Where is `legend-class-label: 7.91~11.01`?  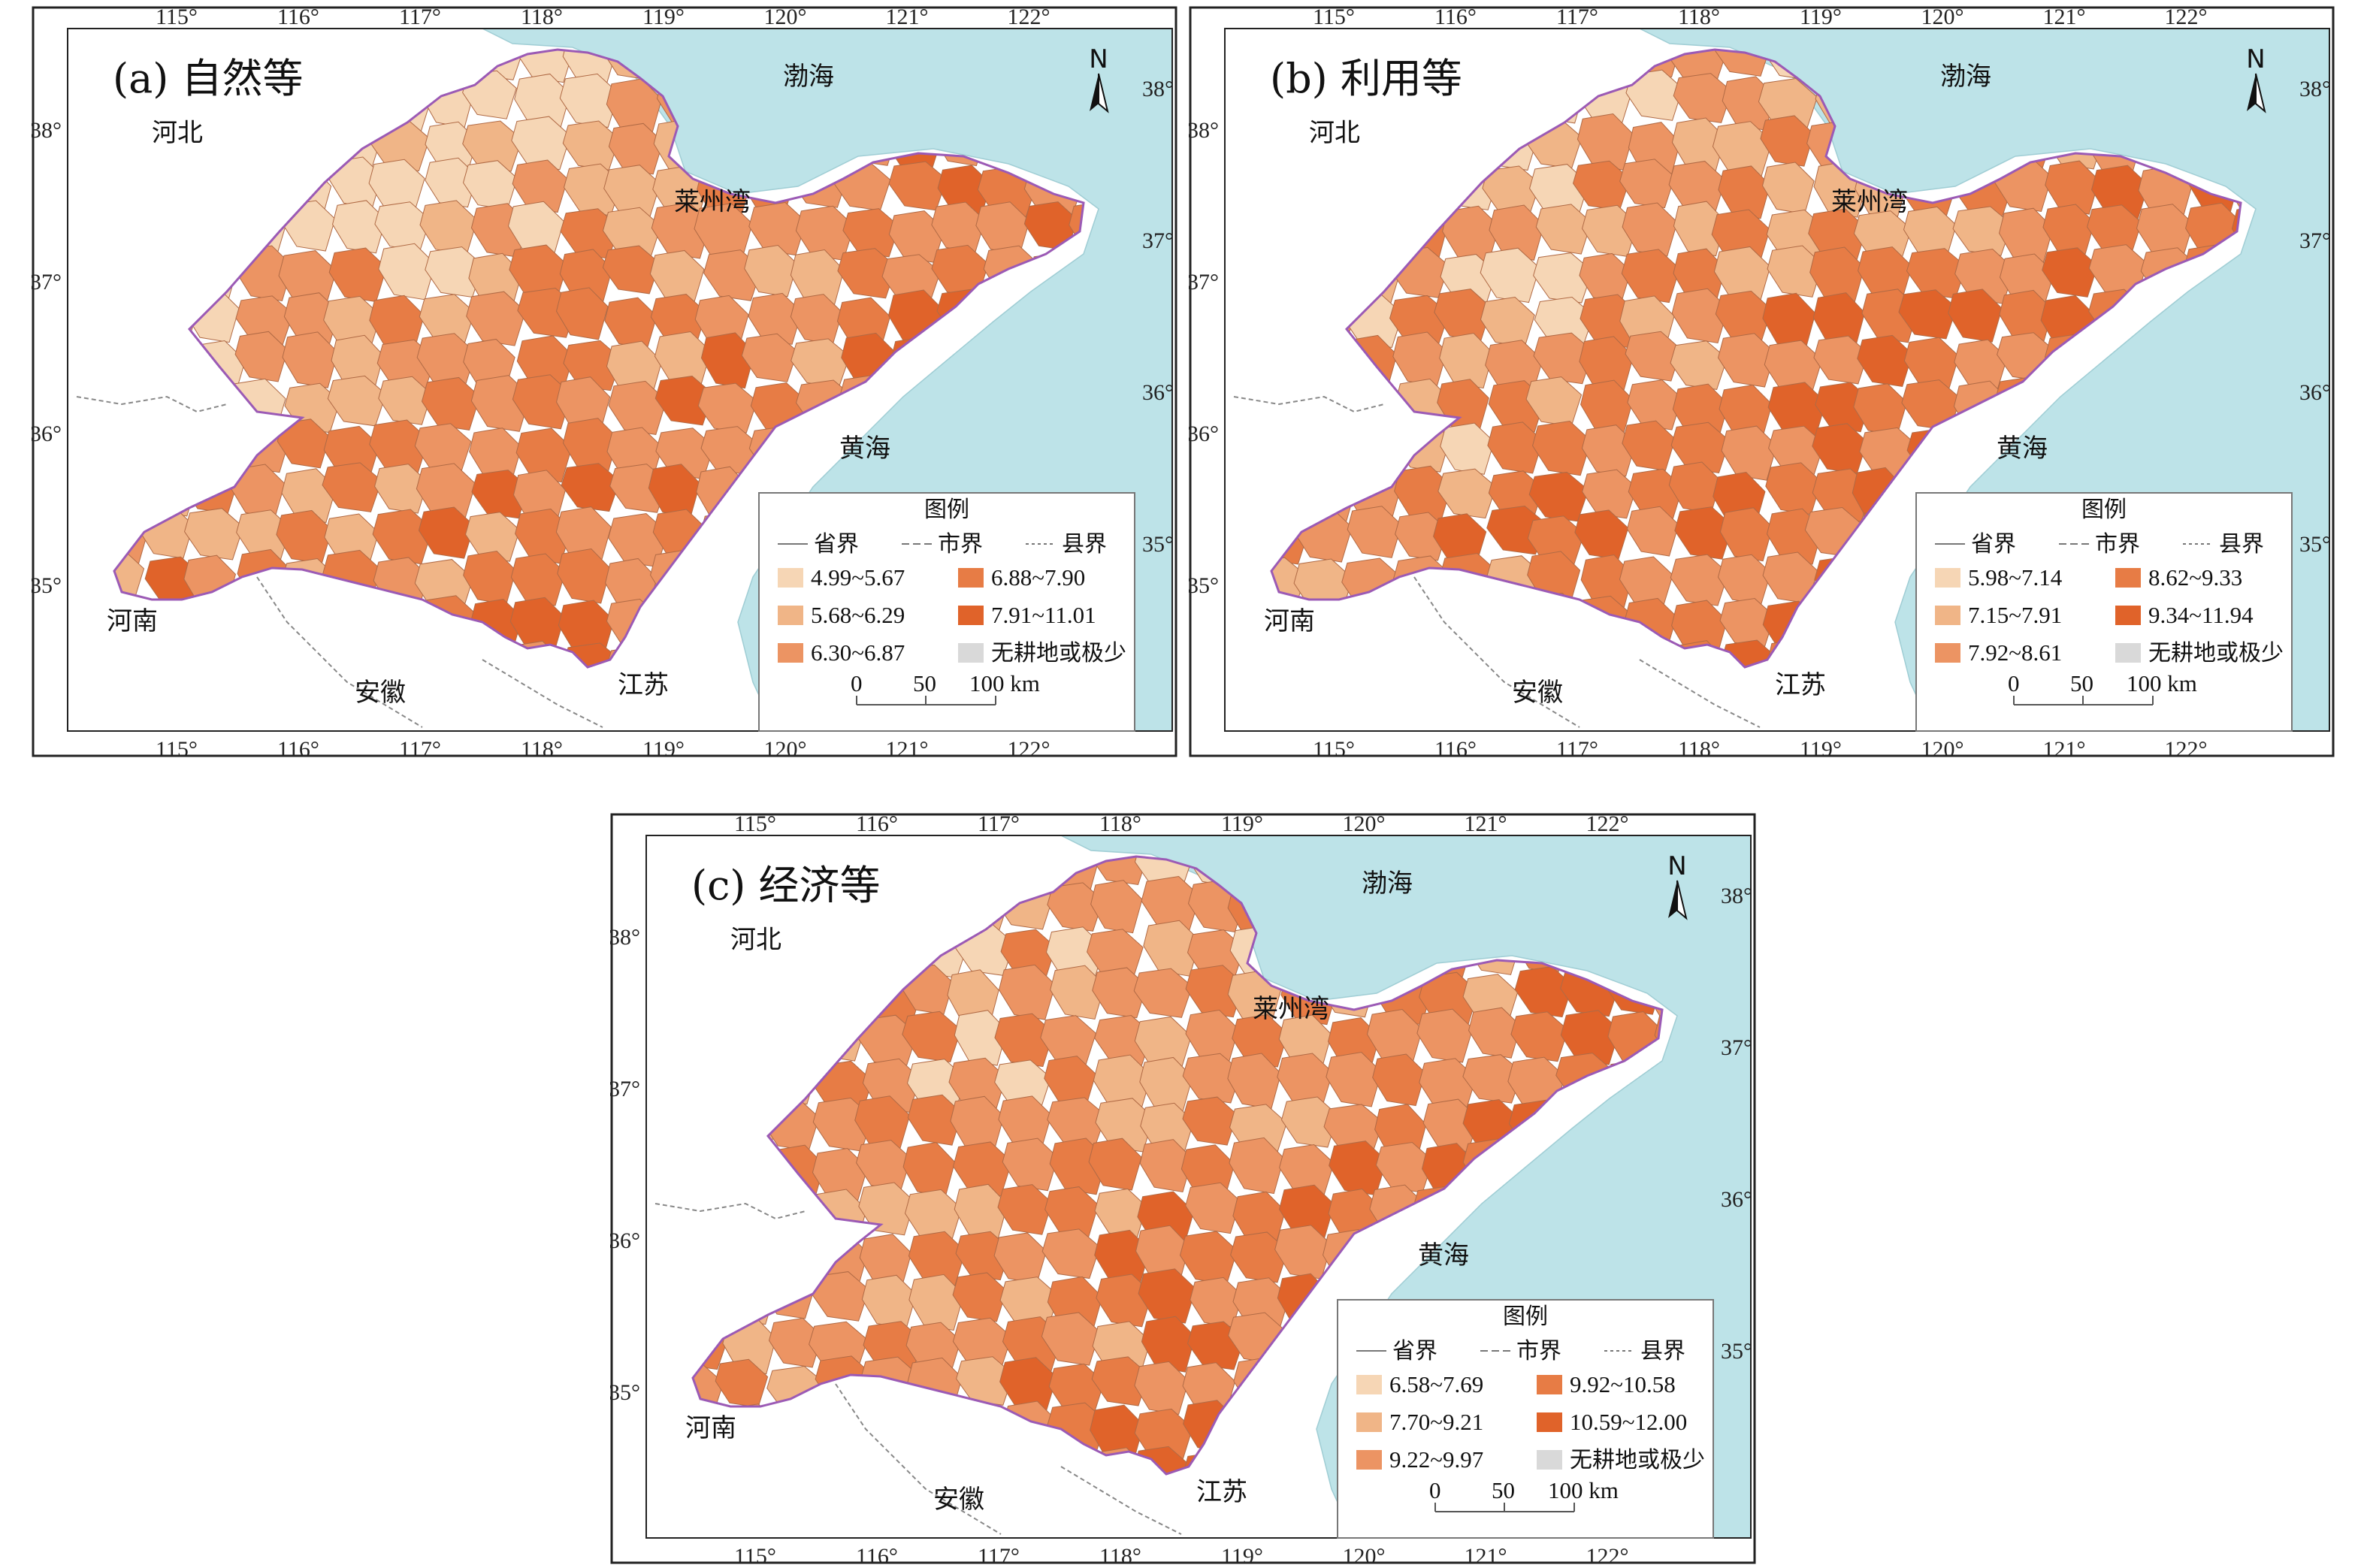 legend-class-label: 7.91~11.01 is located at coordinates (1043, 615).